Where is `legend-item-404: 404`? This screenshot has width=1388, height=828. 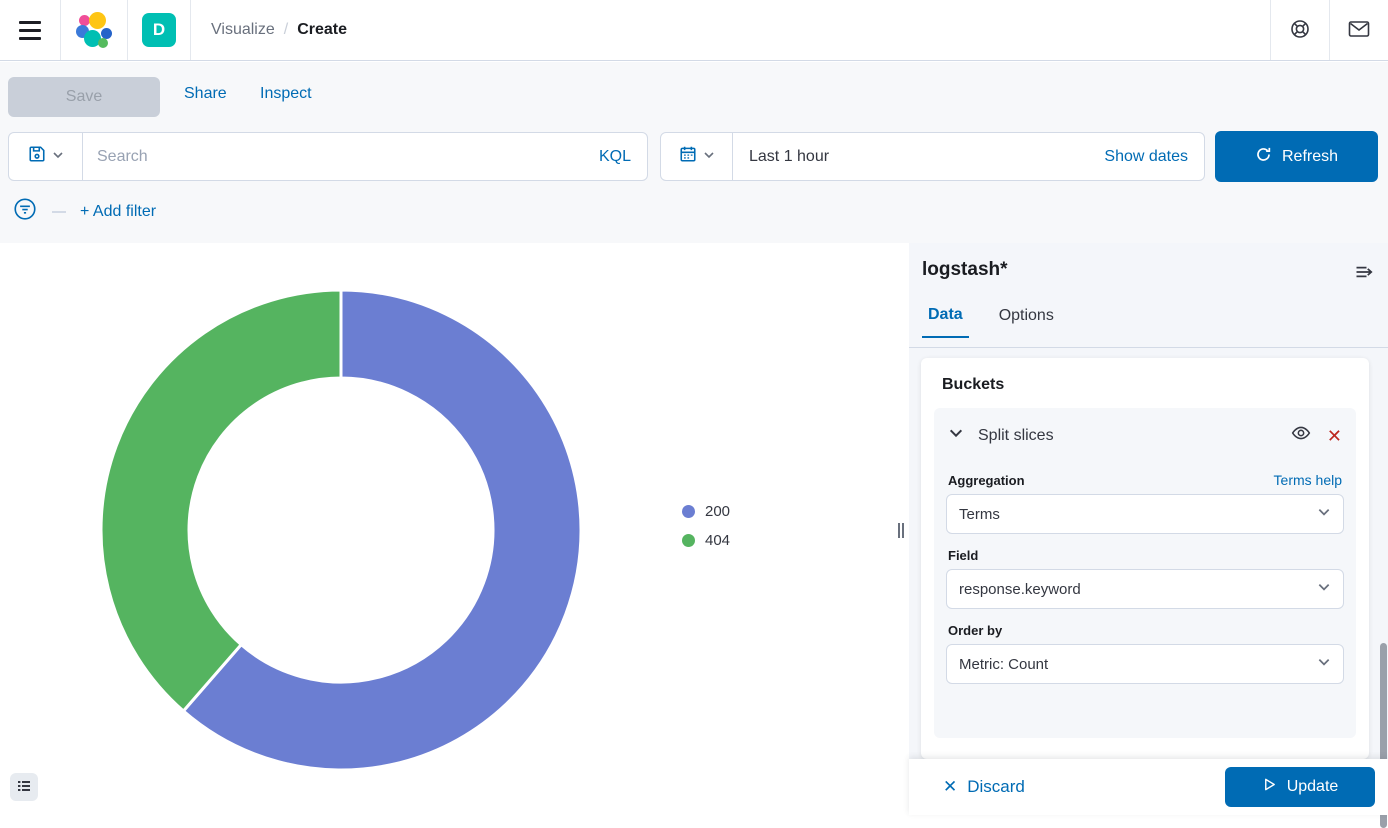
legend-item-404: 404 is located at coordinates (706, 540).